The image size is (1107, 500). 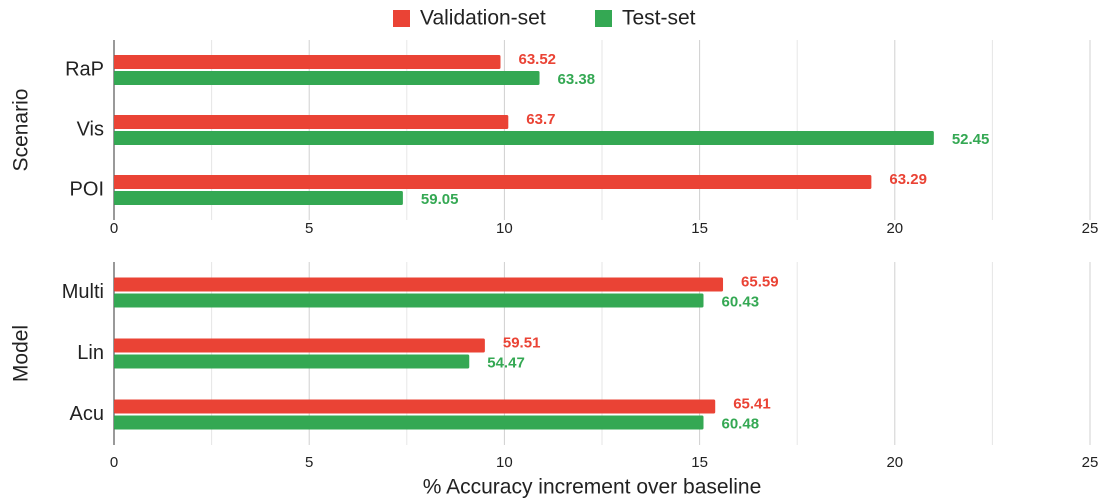 What do you see at coordinates (522, 342) in the screenshot?
I see `data-label: 59.51` at bounding box center [522, 342].